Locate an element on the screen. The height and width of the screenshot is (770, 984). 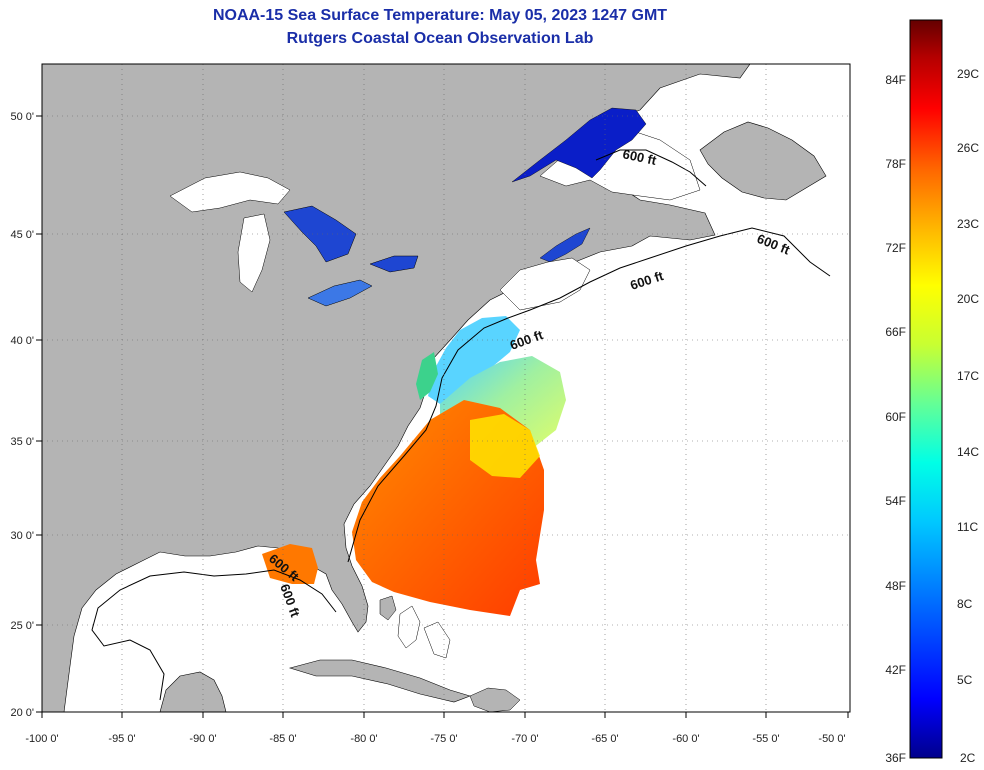
colorbar-c-label: 2C is located at coordinates (968, 758).